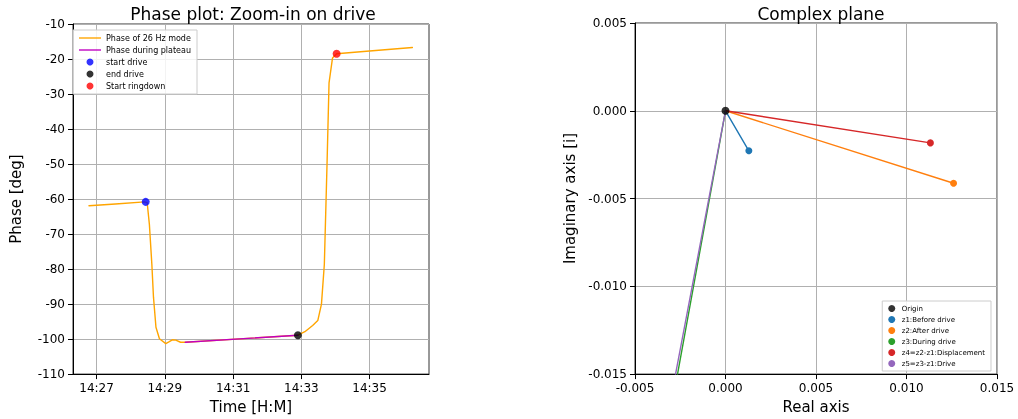 This screenshot has height=419, width=1018. What do you see at coordinates (125, 74) in the screenshot?
I see `legend-label: end drive` at bounding box center [125, 74].